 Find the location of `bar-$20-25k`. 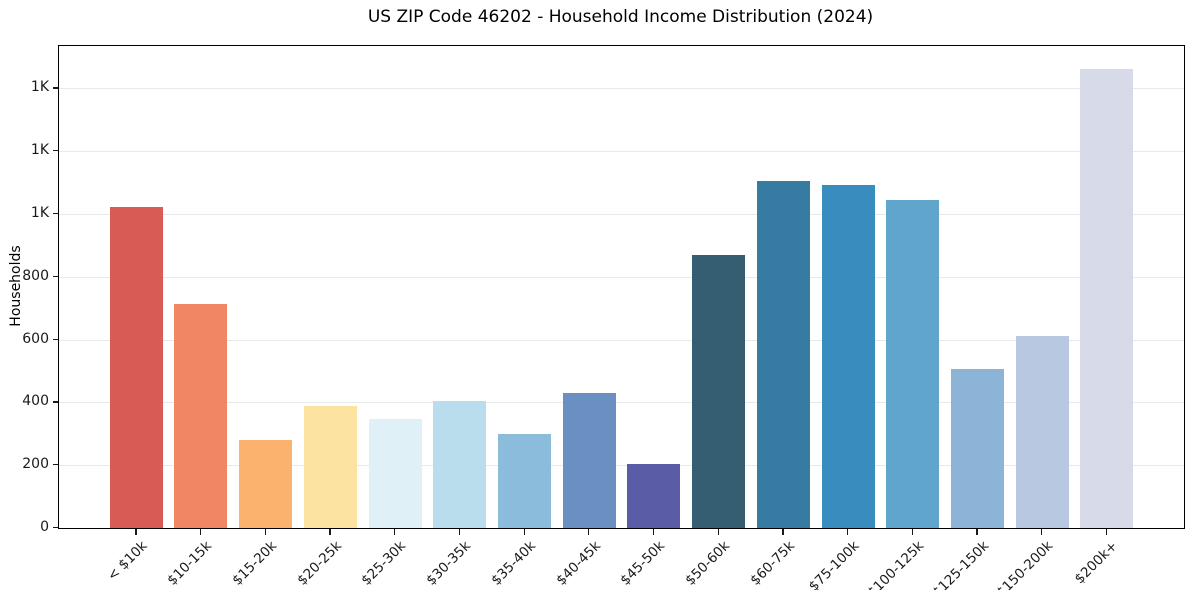

bar-$20-25k is located at coordinates (330, 466).